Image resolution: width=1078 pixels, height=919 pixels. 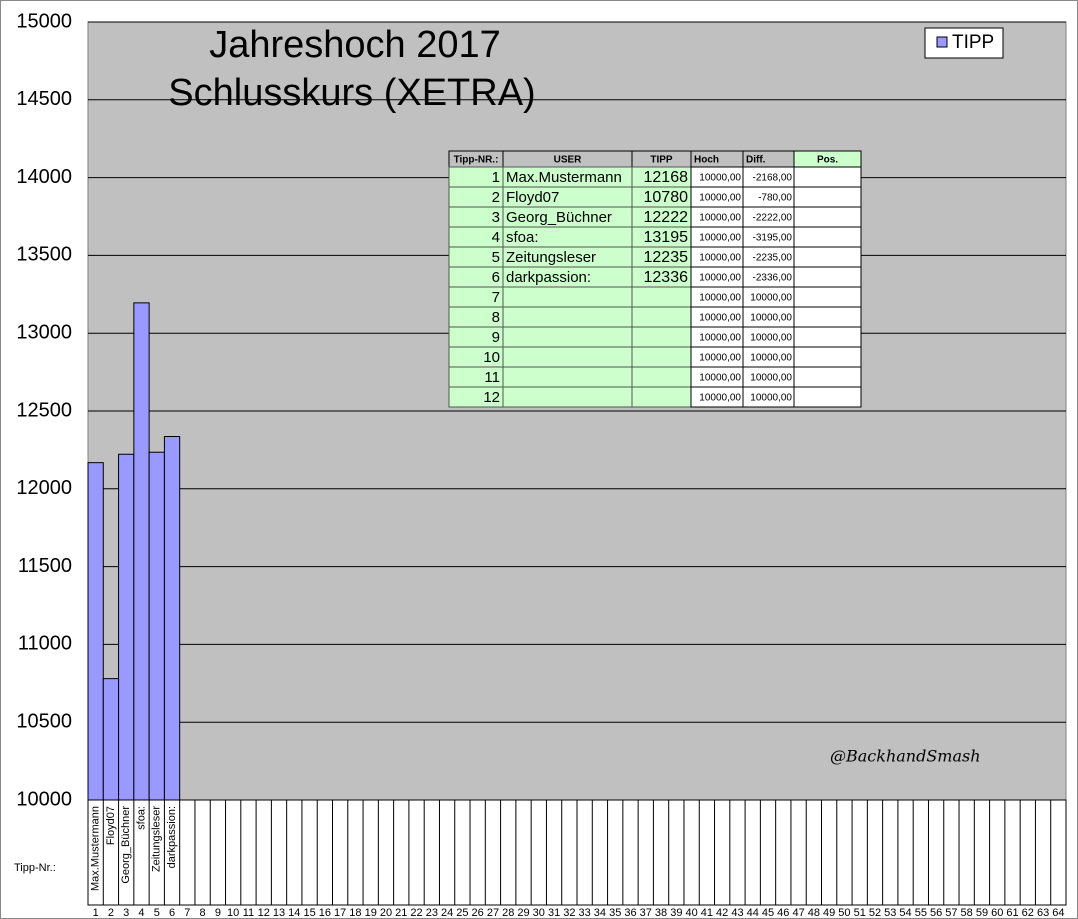 What do you see at coordinates (44, 721) in the screenshot?
I see `y-tick-label: 10500` at bounding box center [44, 721].